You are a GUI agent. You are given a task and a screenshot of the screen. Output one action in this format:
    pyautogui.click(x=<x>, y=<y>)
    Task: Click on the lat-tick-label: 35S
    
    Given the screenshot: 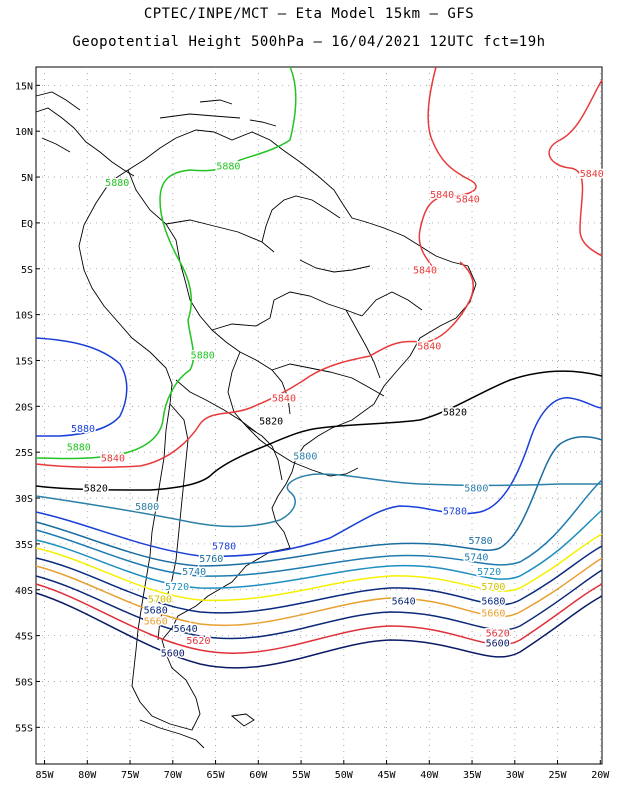 What is the action you would take?
    pyautogui.click(x=24, y=545)
    